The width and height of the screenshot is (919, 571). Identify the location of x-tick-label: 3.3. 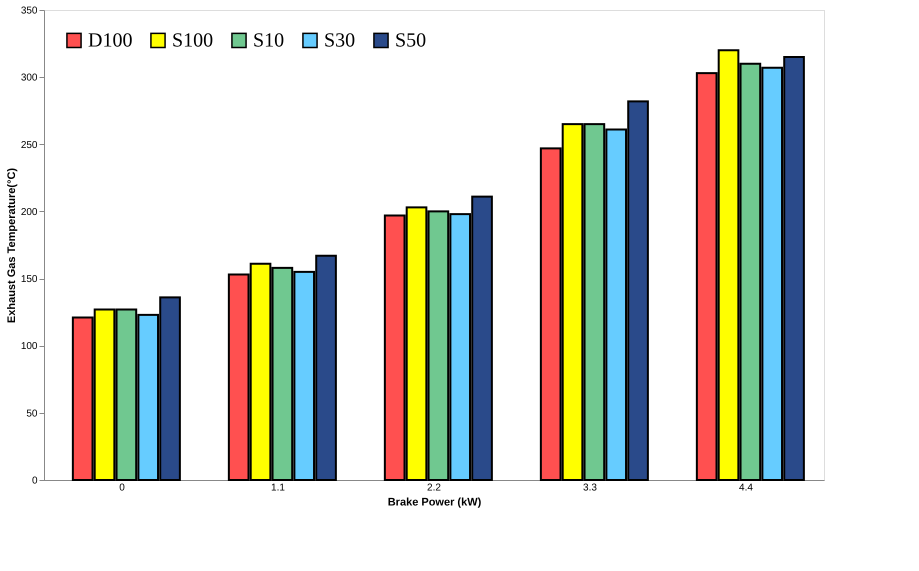
(590, 488).